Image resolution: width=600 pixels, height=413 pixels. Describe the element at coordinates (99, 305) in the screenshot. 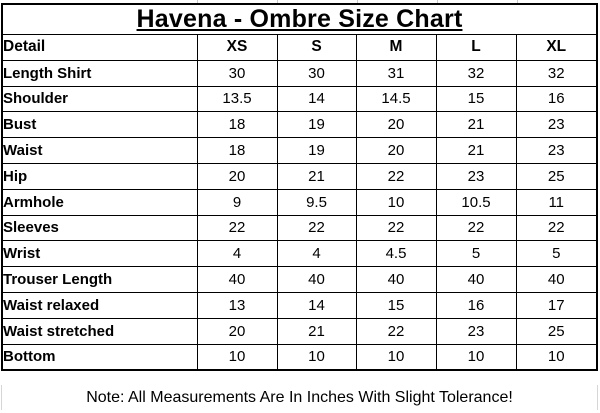

I see `row-label: Waist relaxed` at that location.